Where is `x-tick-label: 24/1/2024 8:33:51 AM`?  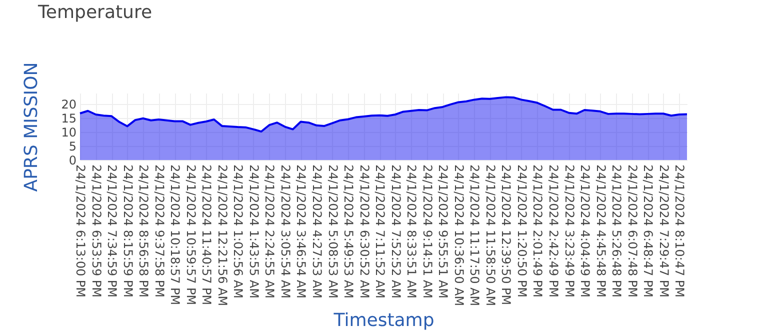
x-tick-label: 24/1/2024 8:33:51 AM is located at coordinates (411, 231).